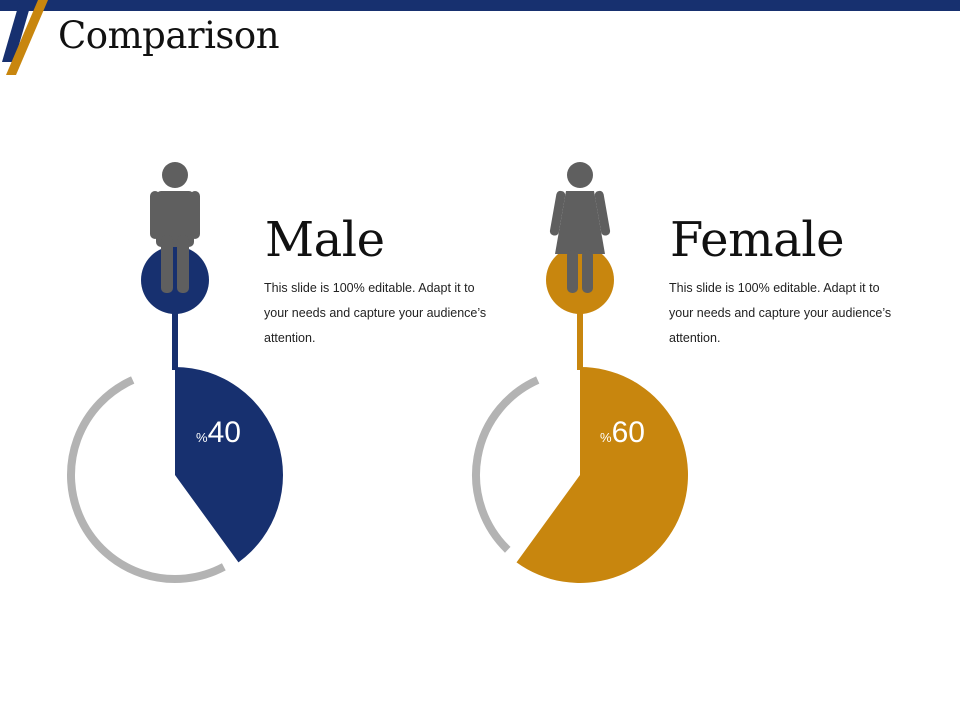  What do you see at coordinates (218, 432) in the screenshot?
I see `male-percent-label: %40` at bounding box center [218, 432].